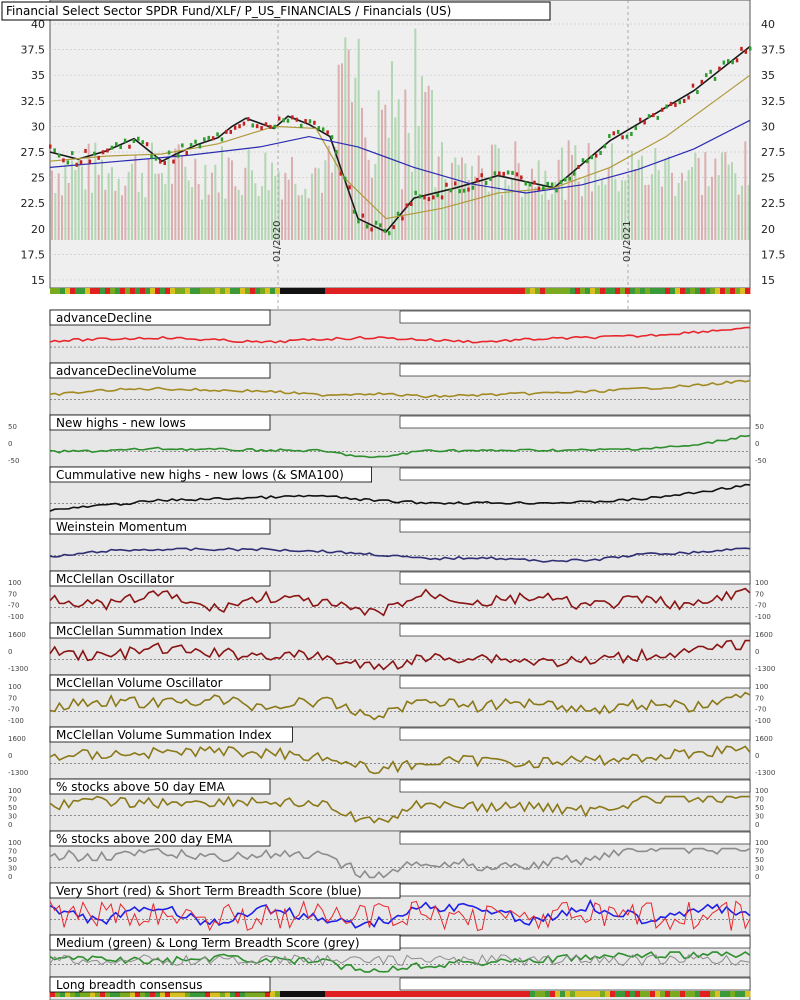 The height and width of the screenshot is (1000, 800). What do you see at coordinates (13, 606) in the screenshot?
I see `panel-tick-left: -70` at bounding box center [13, 606].